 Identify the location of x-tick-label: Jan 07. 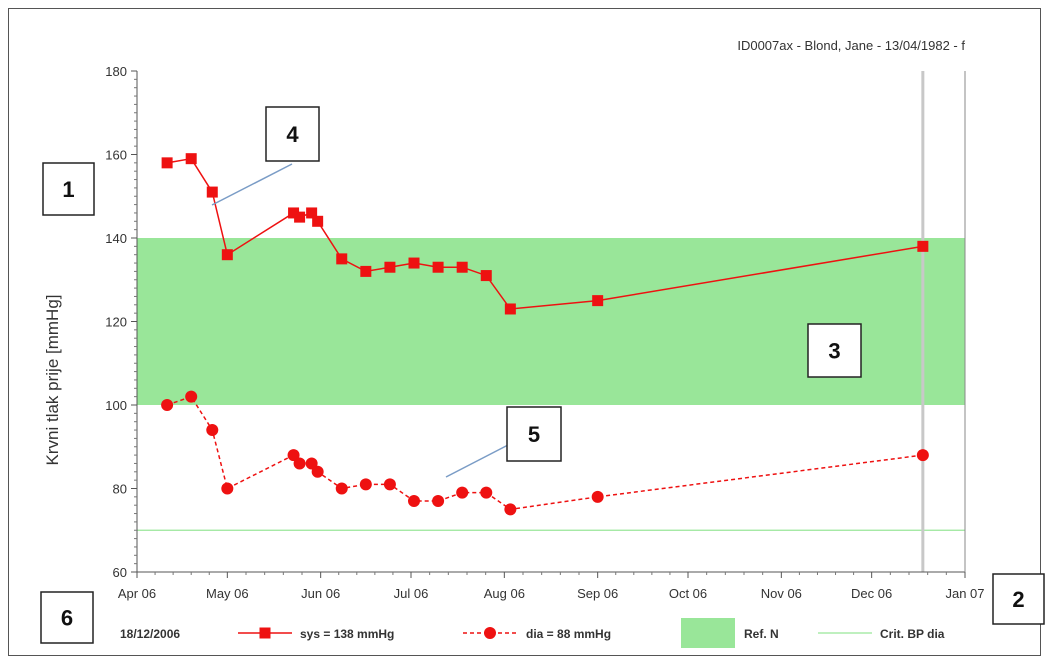
(964, 593).